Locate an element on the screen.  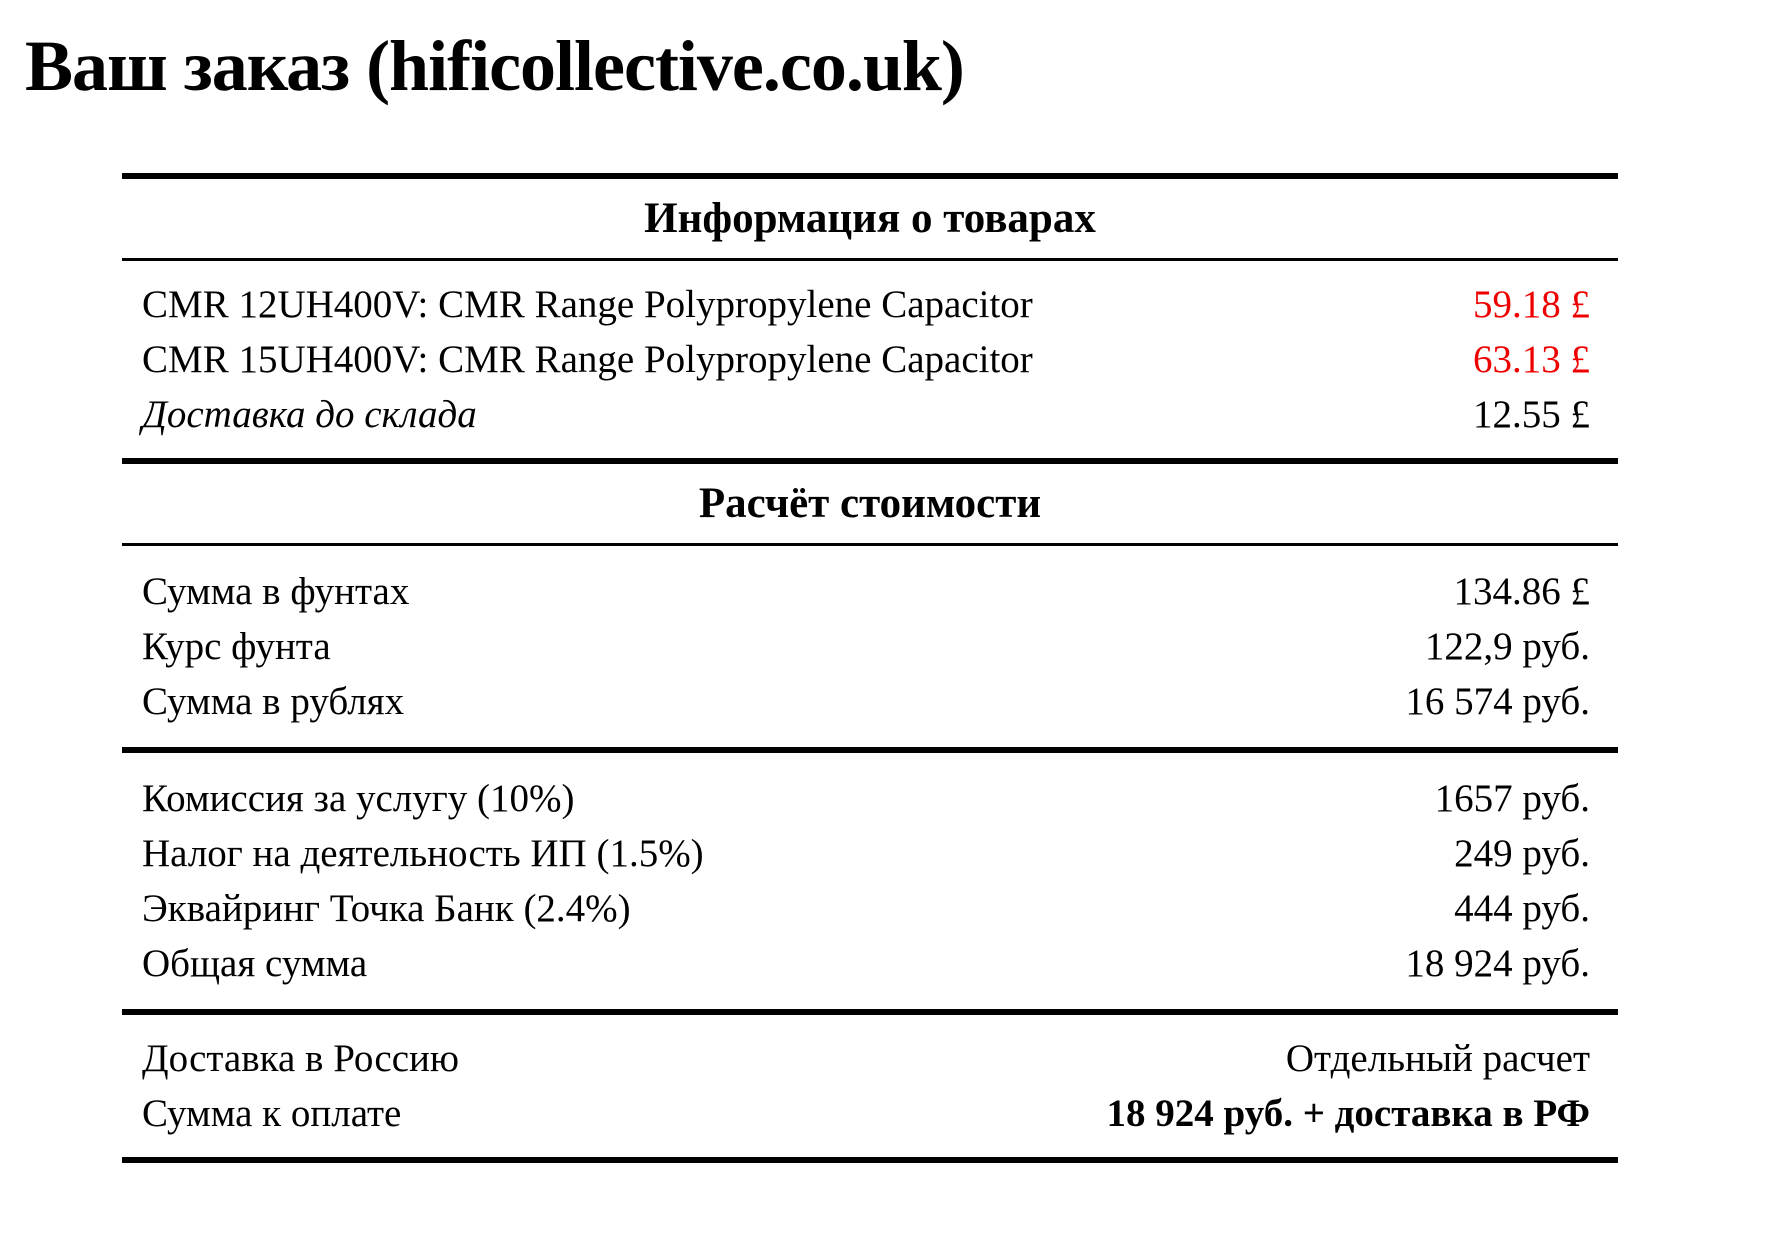
row-label: Общая сумма is located at coordinates (255, 963).